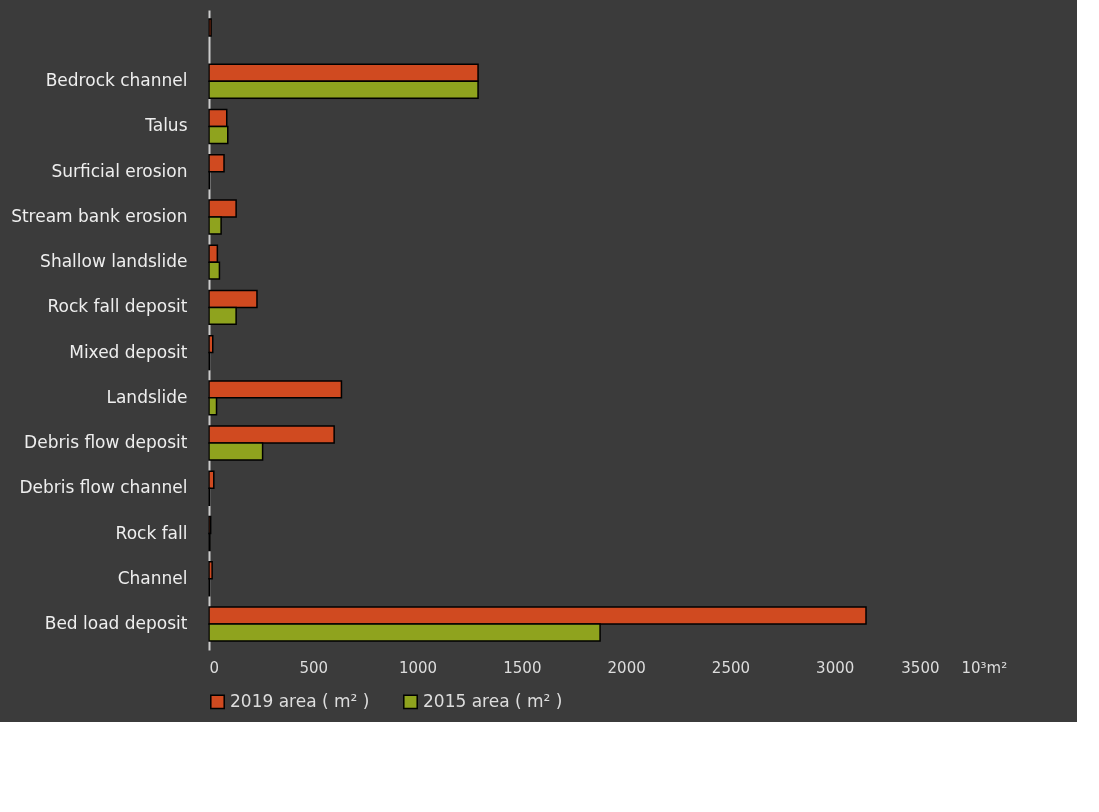 The image size is (1099, 812). I want to click on y-tick-label: Channel, so click(152, 577).